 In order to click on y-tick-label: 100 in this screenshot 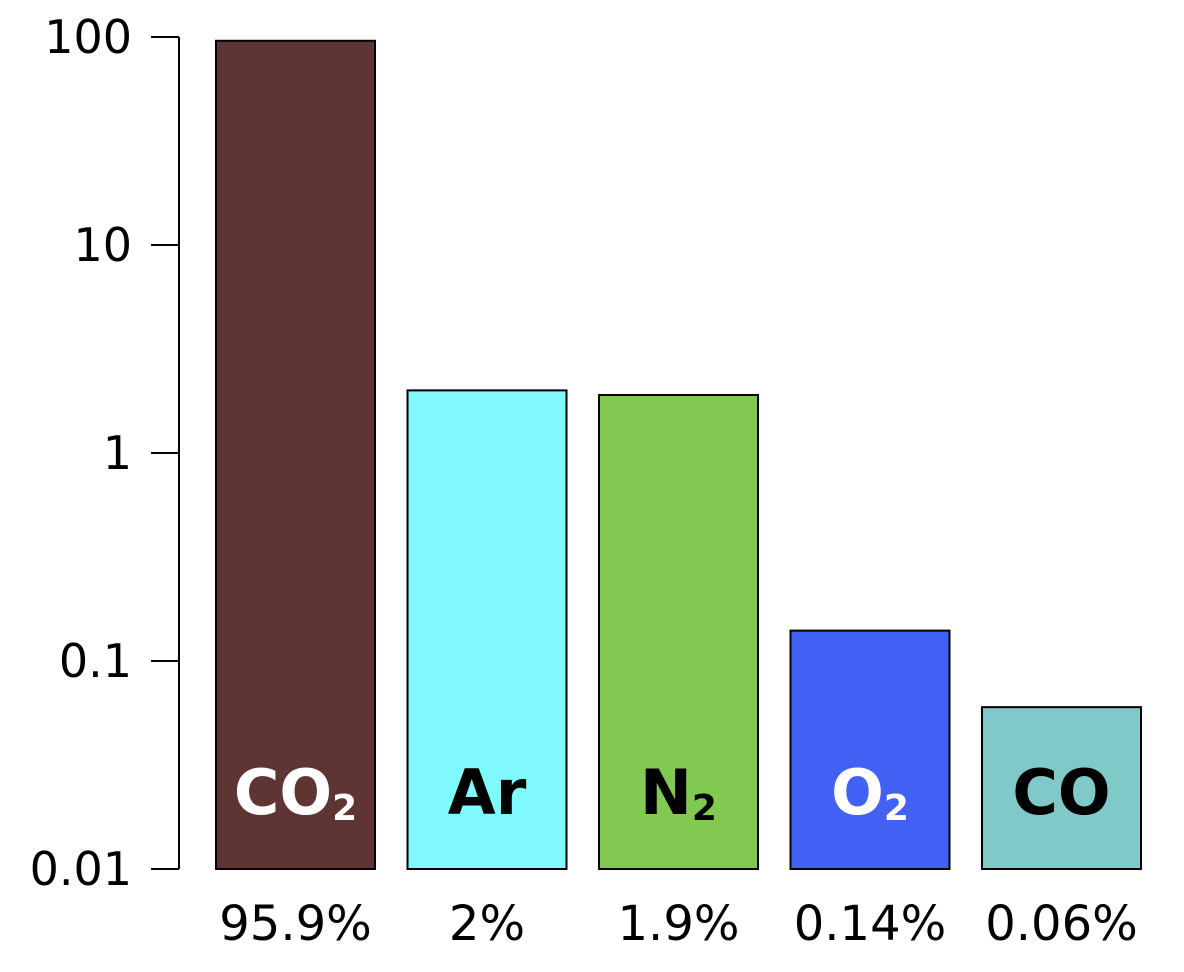, I will do `click(88, 37)`.